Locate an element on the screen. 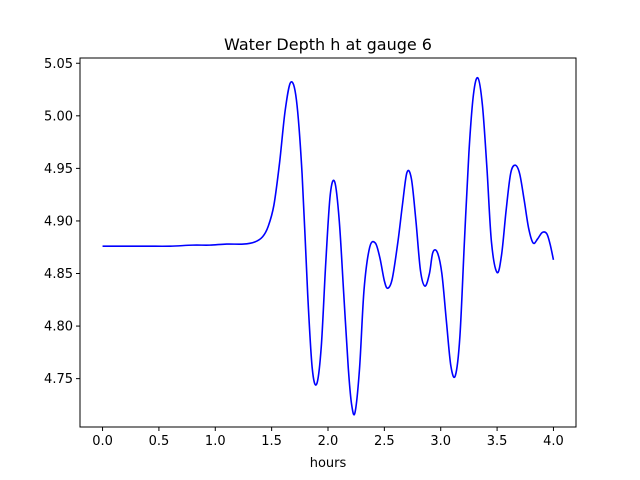 The image size is (640, 480). x-axis: 0.0 0.5 1.0 1.5 2.0 2.5 3.0 3.5 4.0 is located at coordinates (328, 438).